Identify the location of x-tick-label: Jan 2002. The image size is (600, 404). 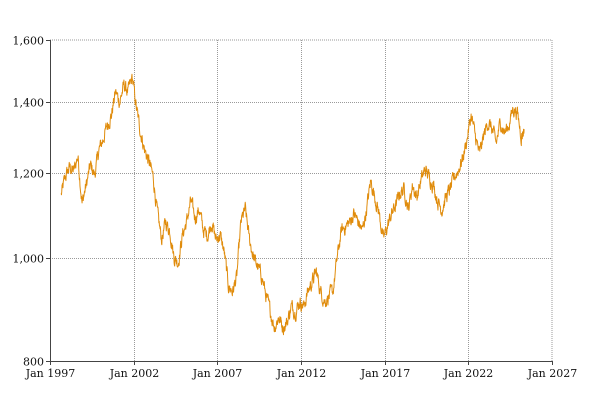
(134, 373).